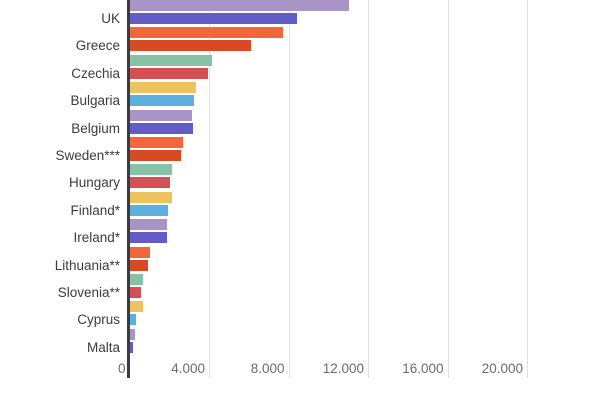 Image resolution: width=600 pixels, height=400 pixels. Describe the element at coordinates (96, 238) in the screenshot. I see `category-label: Ireland*` at that location.